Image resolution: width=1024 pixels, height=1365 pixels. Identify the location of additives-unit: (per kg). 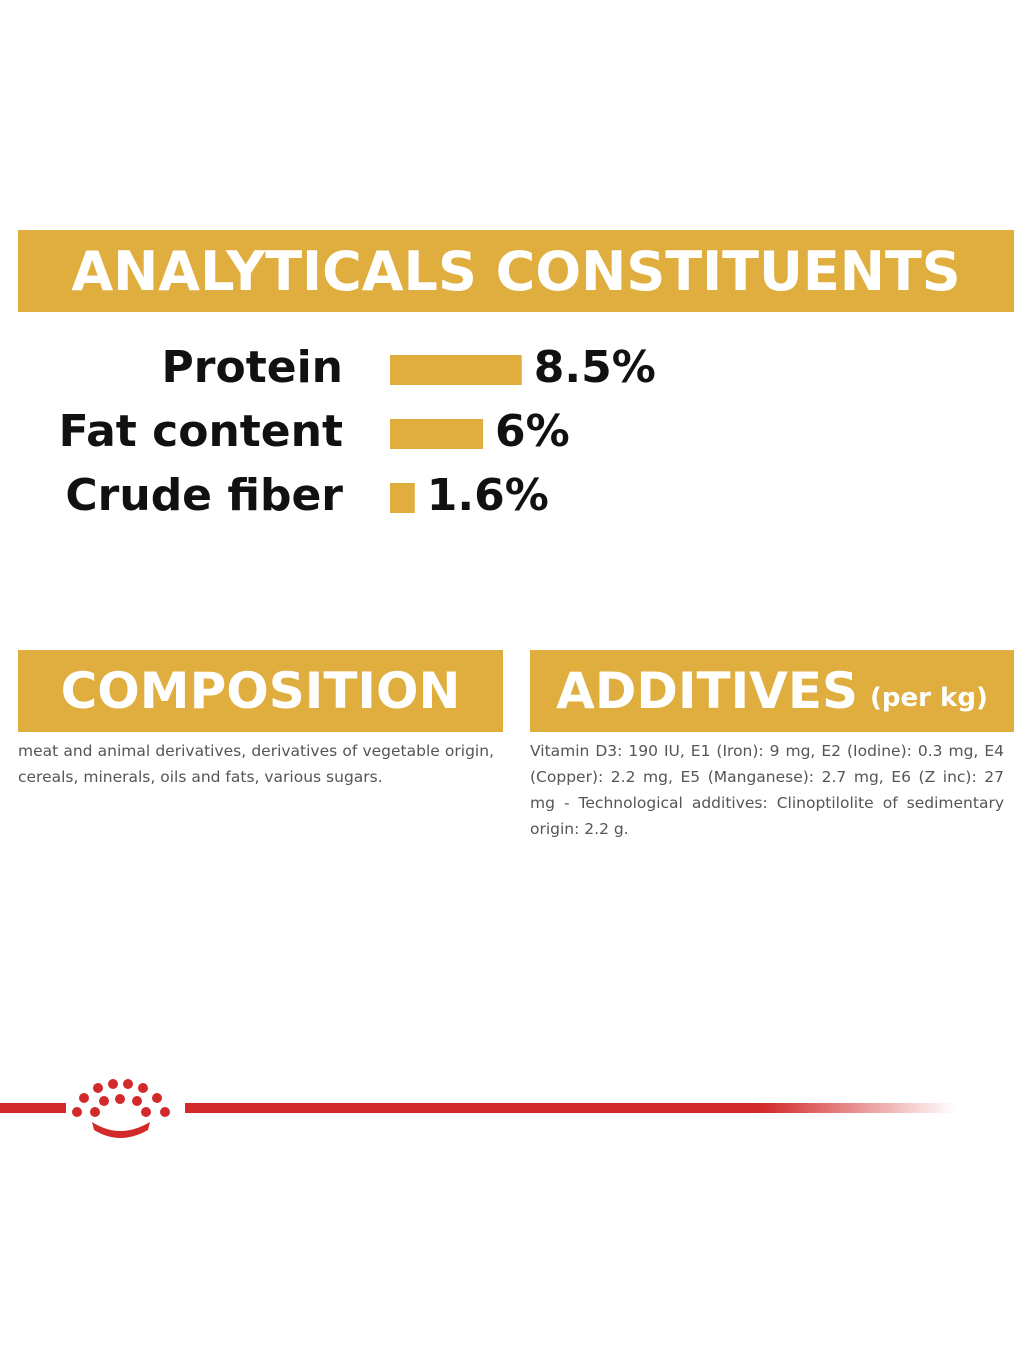
(929, 698).